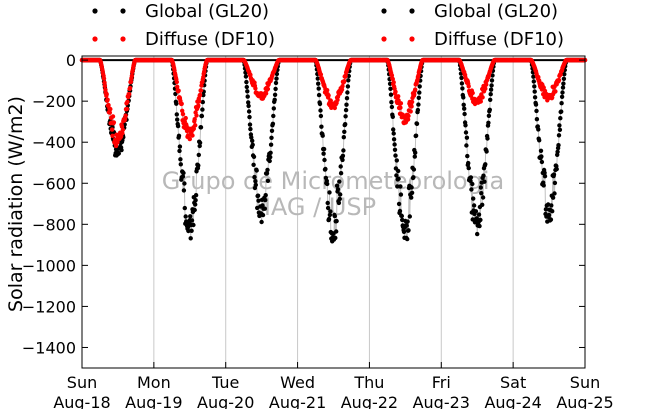  What do you see at coordinates (225, 401) in the screenshot?
I see `x-tick-date-label: Aug-20` at bounding box center [225, 401].